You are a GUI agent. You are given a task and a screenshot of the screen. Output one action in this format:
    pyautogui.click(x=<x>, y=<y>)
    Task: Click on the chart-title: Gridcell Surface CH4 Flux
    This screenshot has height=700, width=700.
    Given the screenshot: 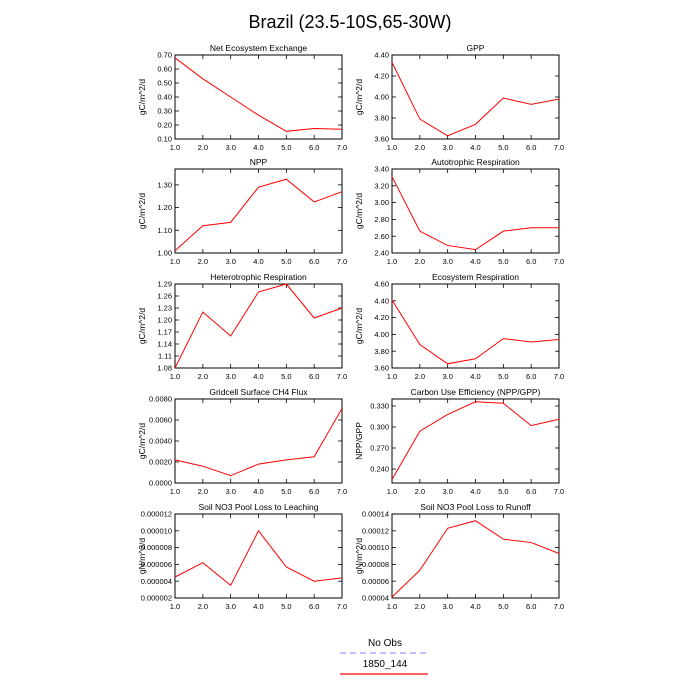 What is the action you would take?
    pyautogui.click(x=258, y=392)
    